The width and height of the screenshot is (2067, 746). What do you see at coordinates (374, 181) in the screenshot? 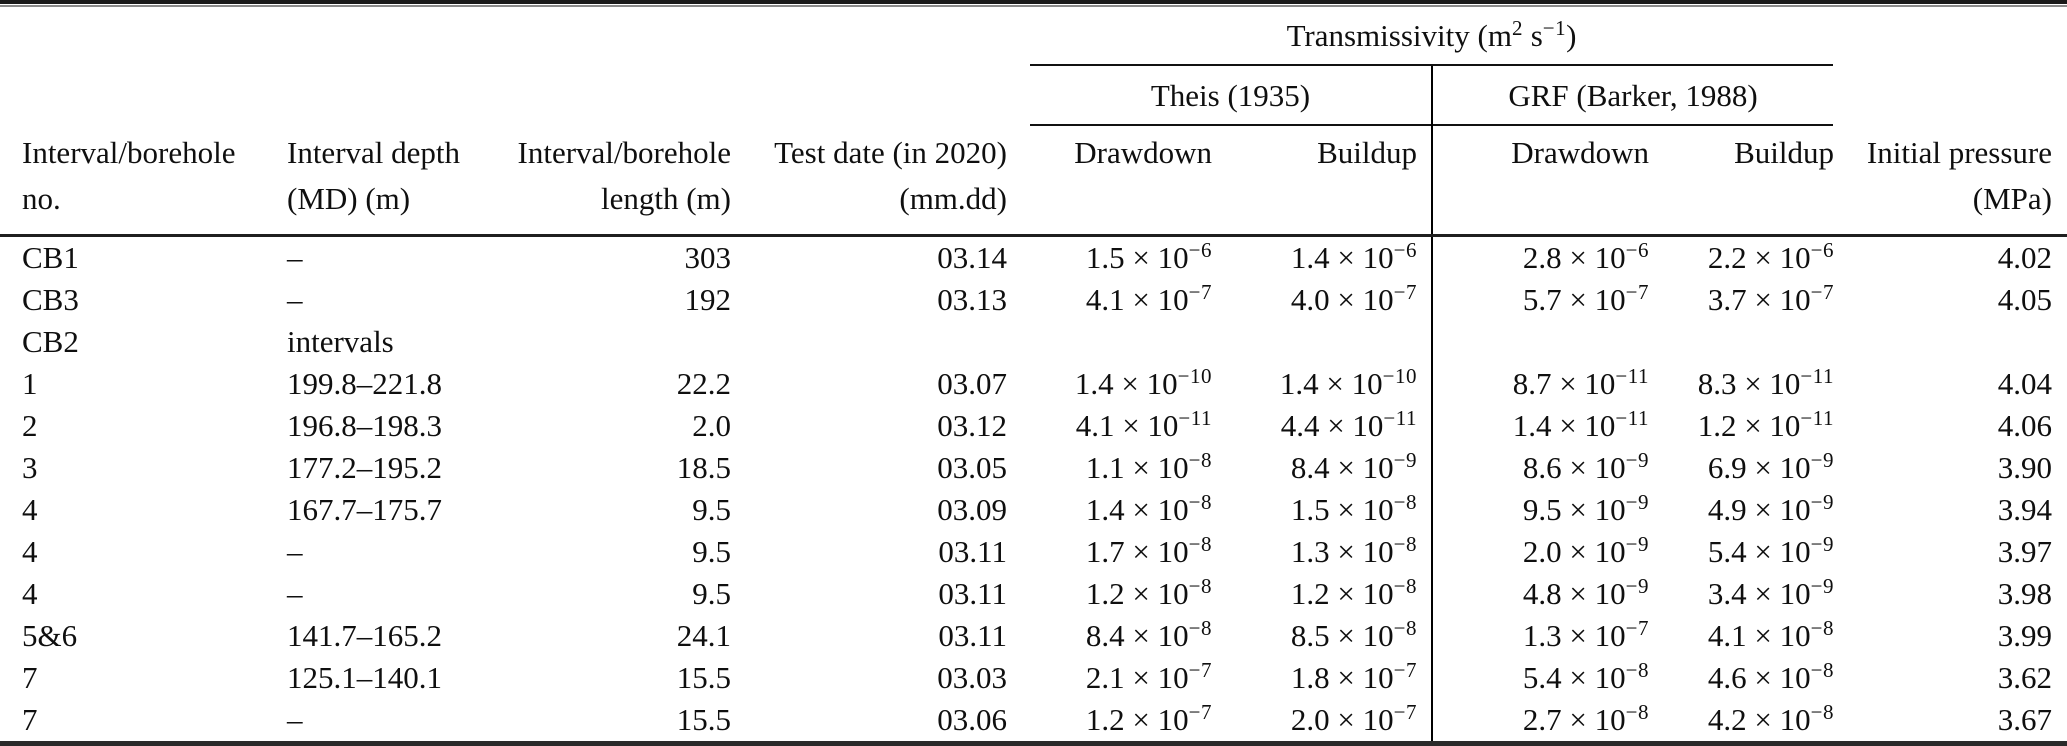
I see `col-header-interval-depth: Interval depth (MD) (m)` at bounding box center [374, 181].